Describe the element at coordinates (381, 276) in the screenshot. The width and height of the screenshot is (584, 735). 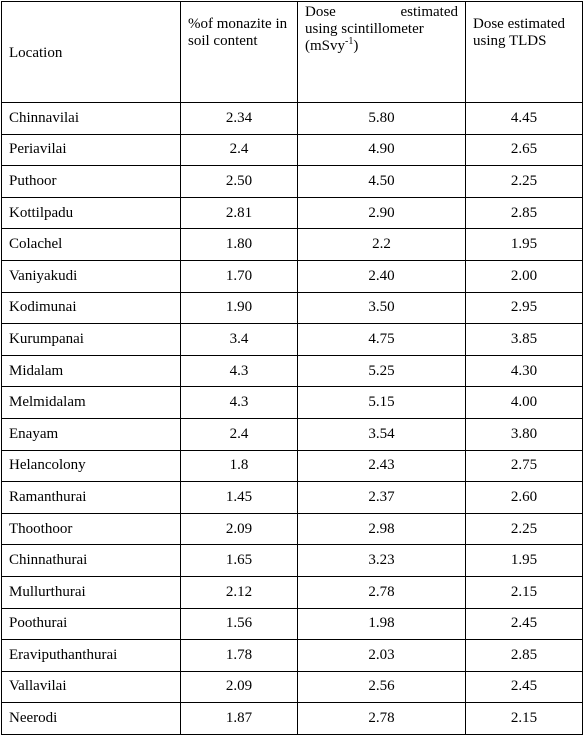
I see `scintillometer-dose-cell: 2.40` at that location.